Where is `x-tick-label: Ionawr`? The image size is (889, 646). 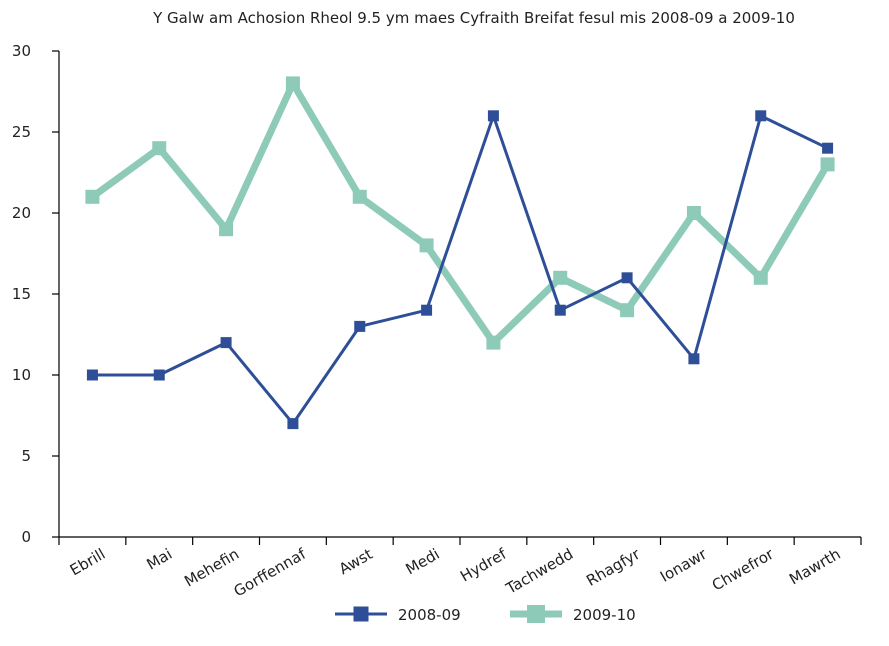 x-tick-label: Ionawr is located at coordinates (684, 564).